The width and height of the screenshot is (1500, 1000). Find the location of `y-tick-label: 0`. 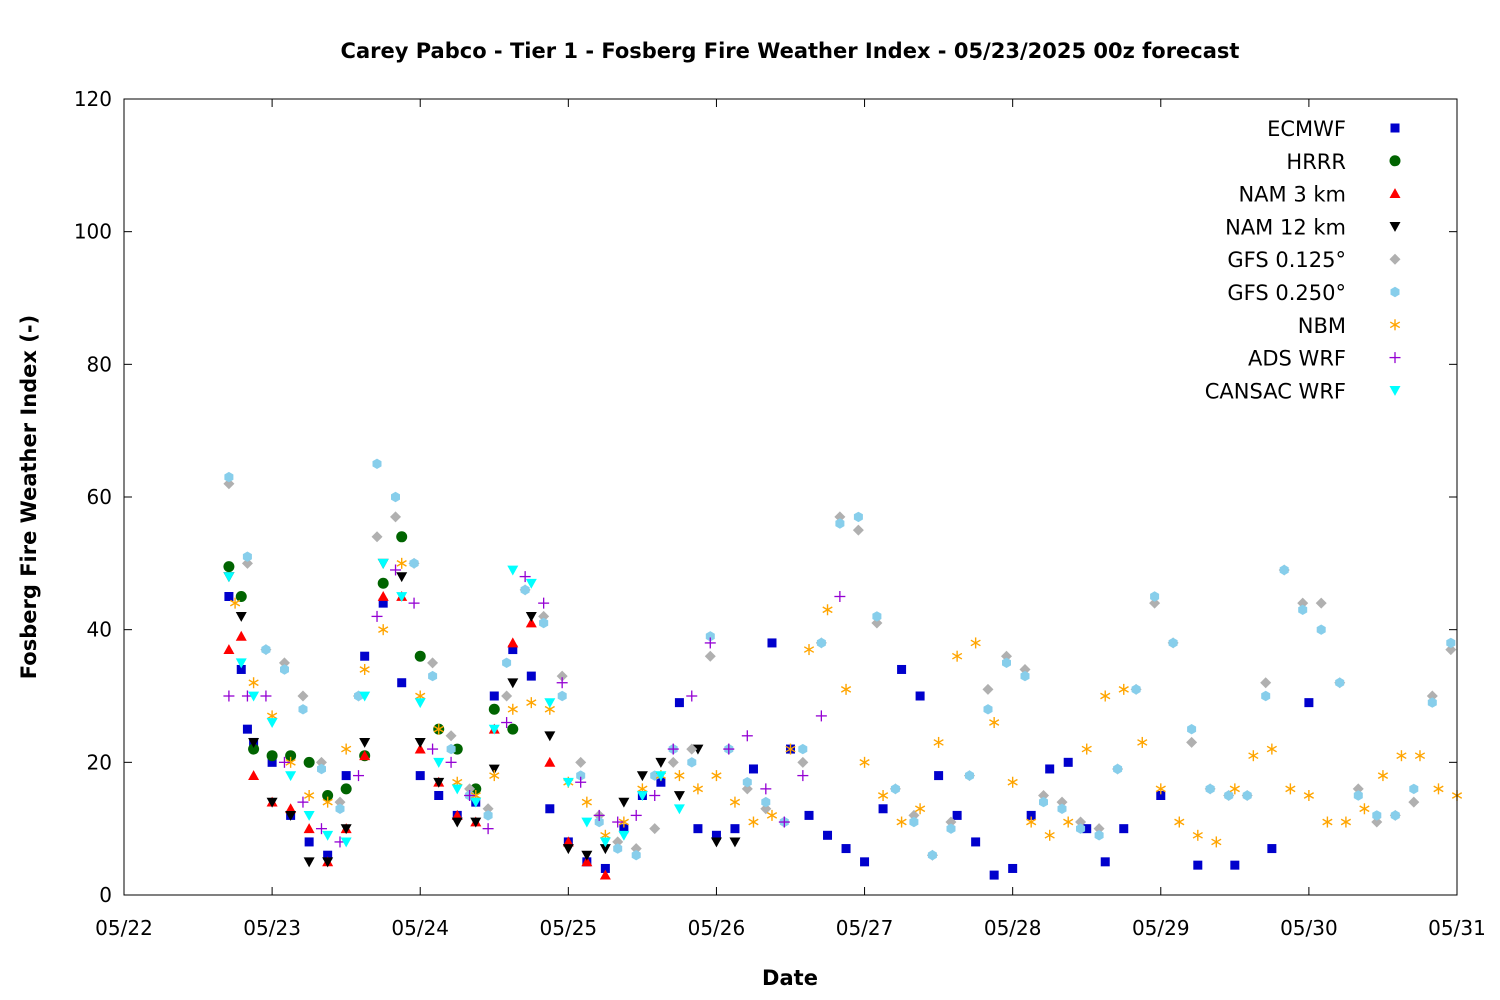

y-tick-label: 0 is located at coordinates (105, 895).